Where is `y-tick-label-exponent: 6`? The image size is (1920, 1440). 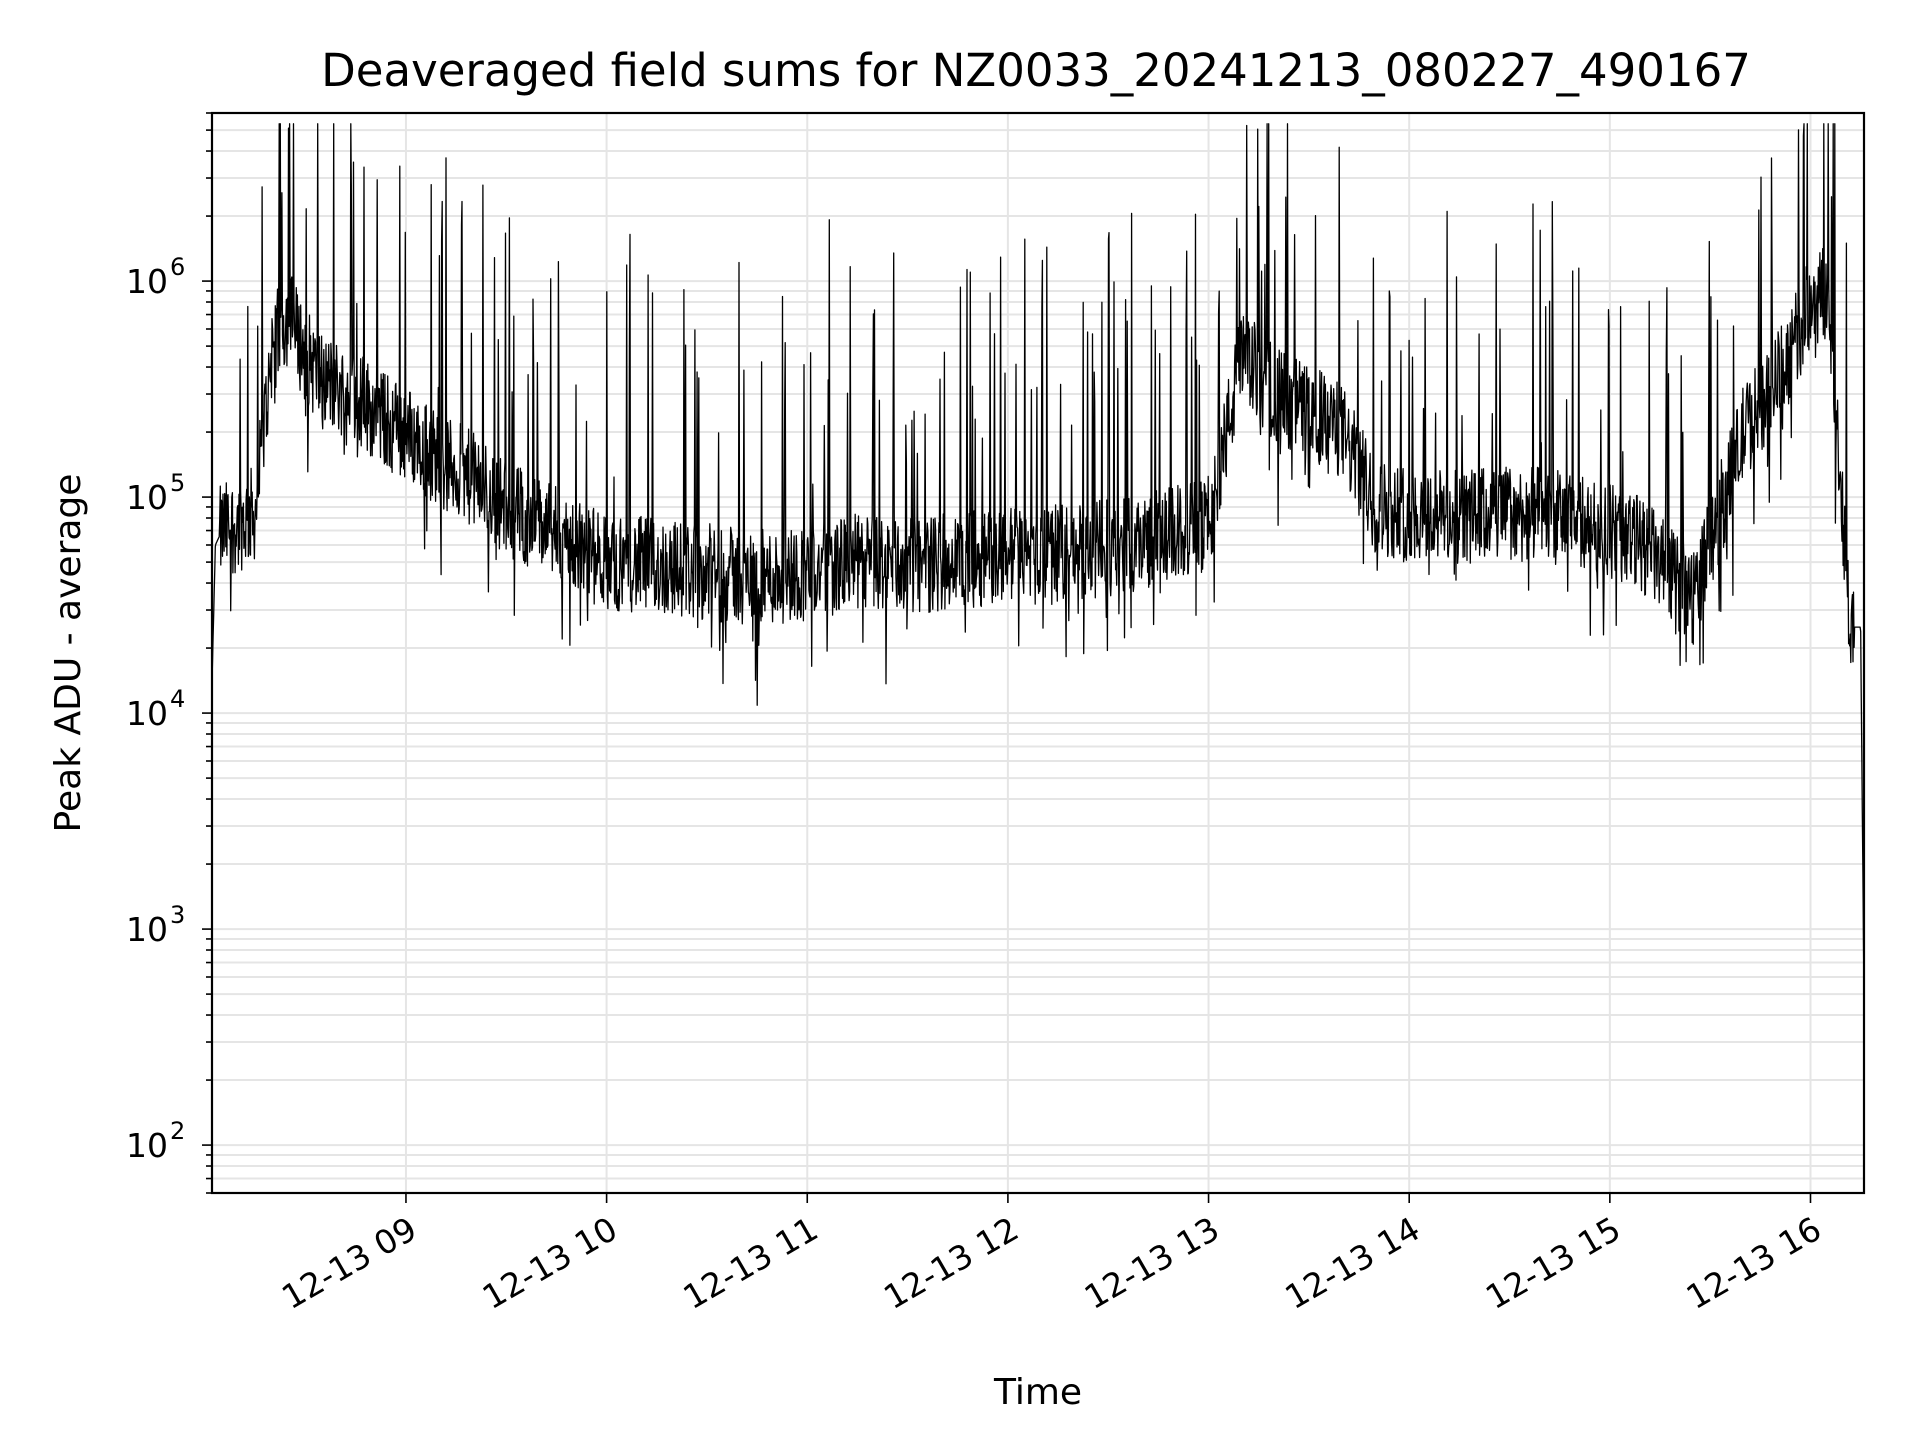 y-tick-label-exponent: 6 is located at coordinates (177, 267).